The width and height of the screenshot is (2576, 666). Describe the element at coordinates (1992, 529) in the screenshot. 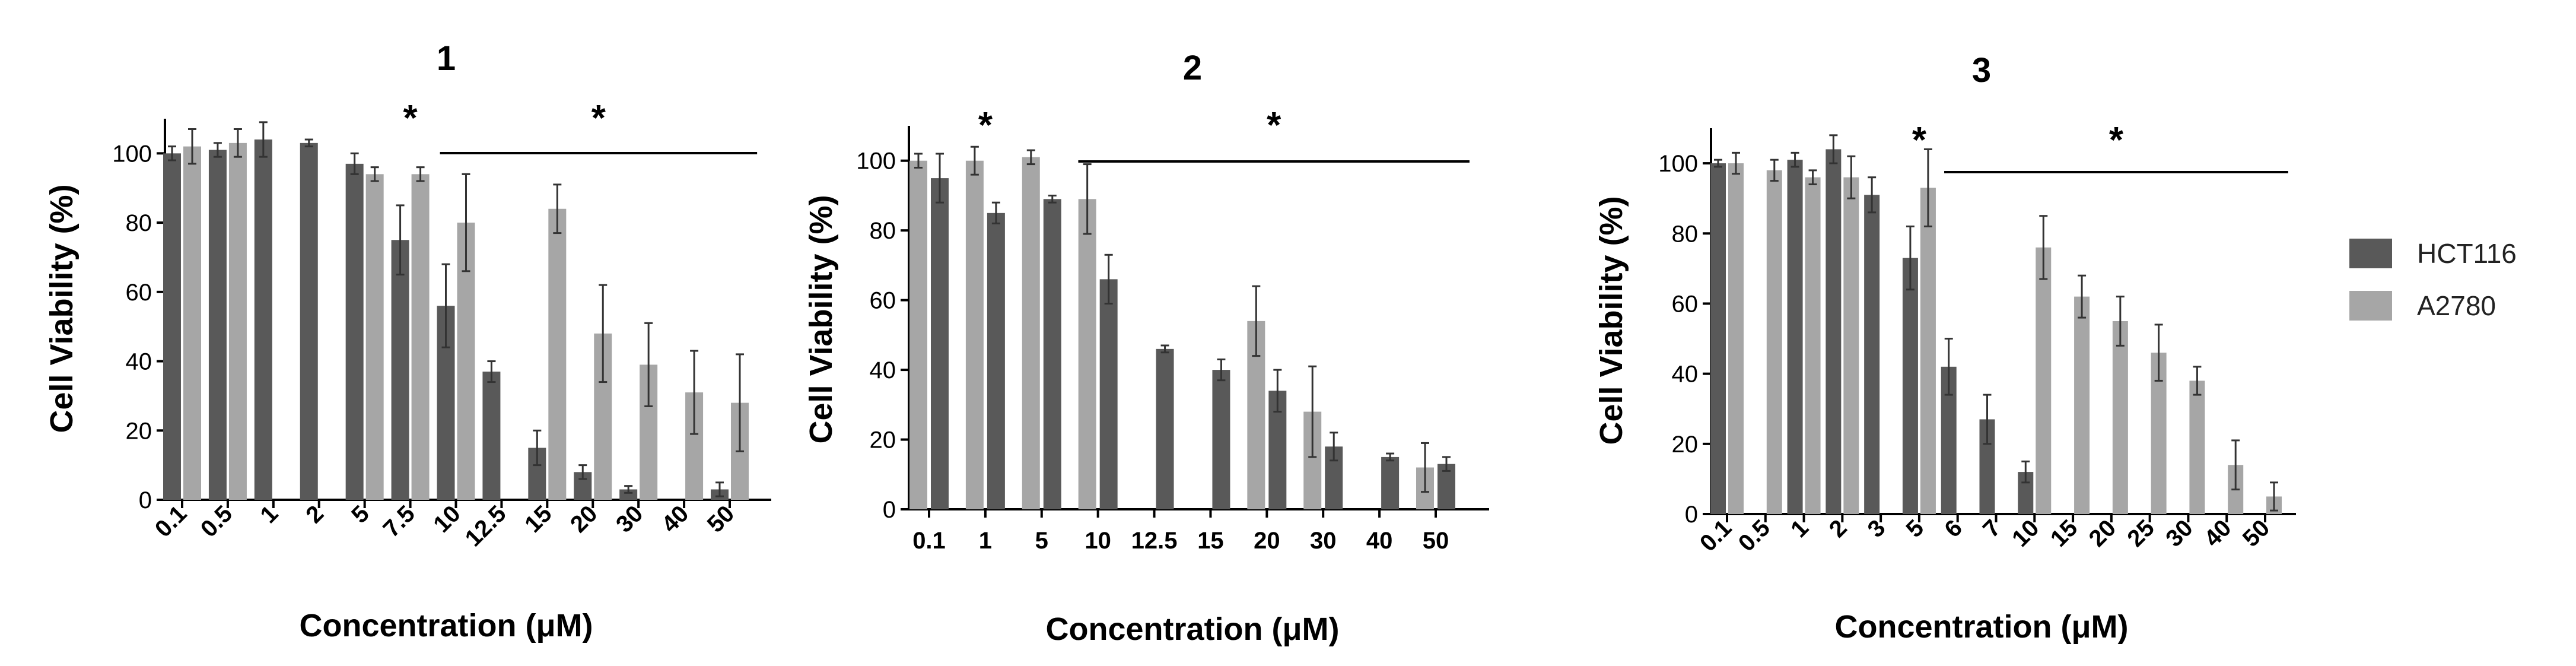

I see `x-tick-label: 7` at that location.